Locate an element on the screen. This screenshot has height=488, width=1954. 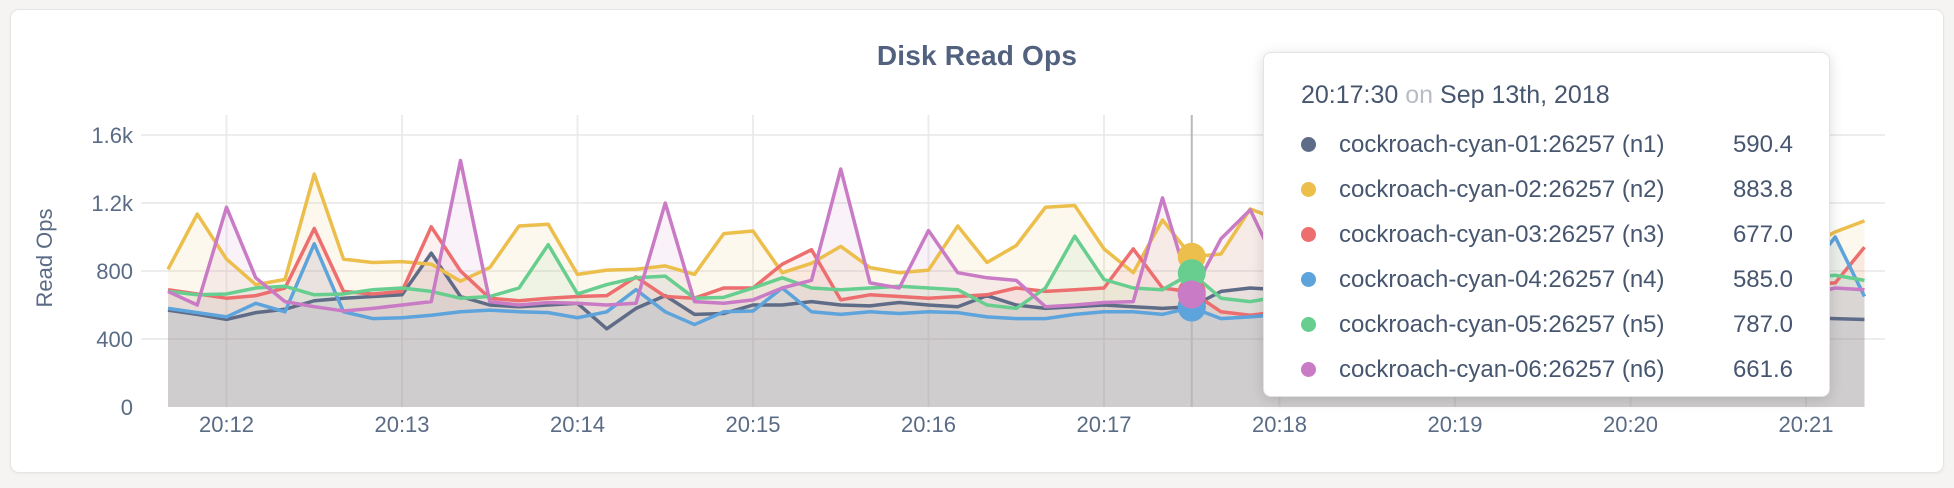
hover-dot-n6 is located at coordinates (1191, 294).